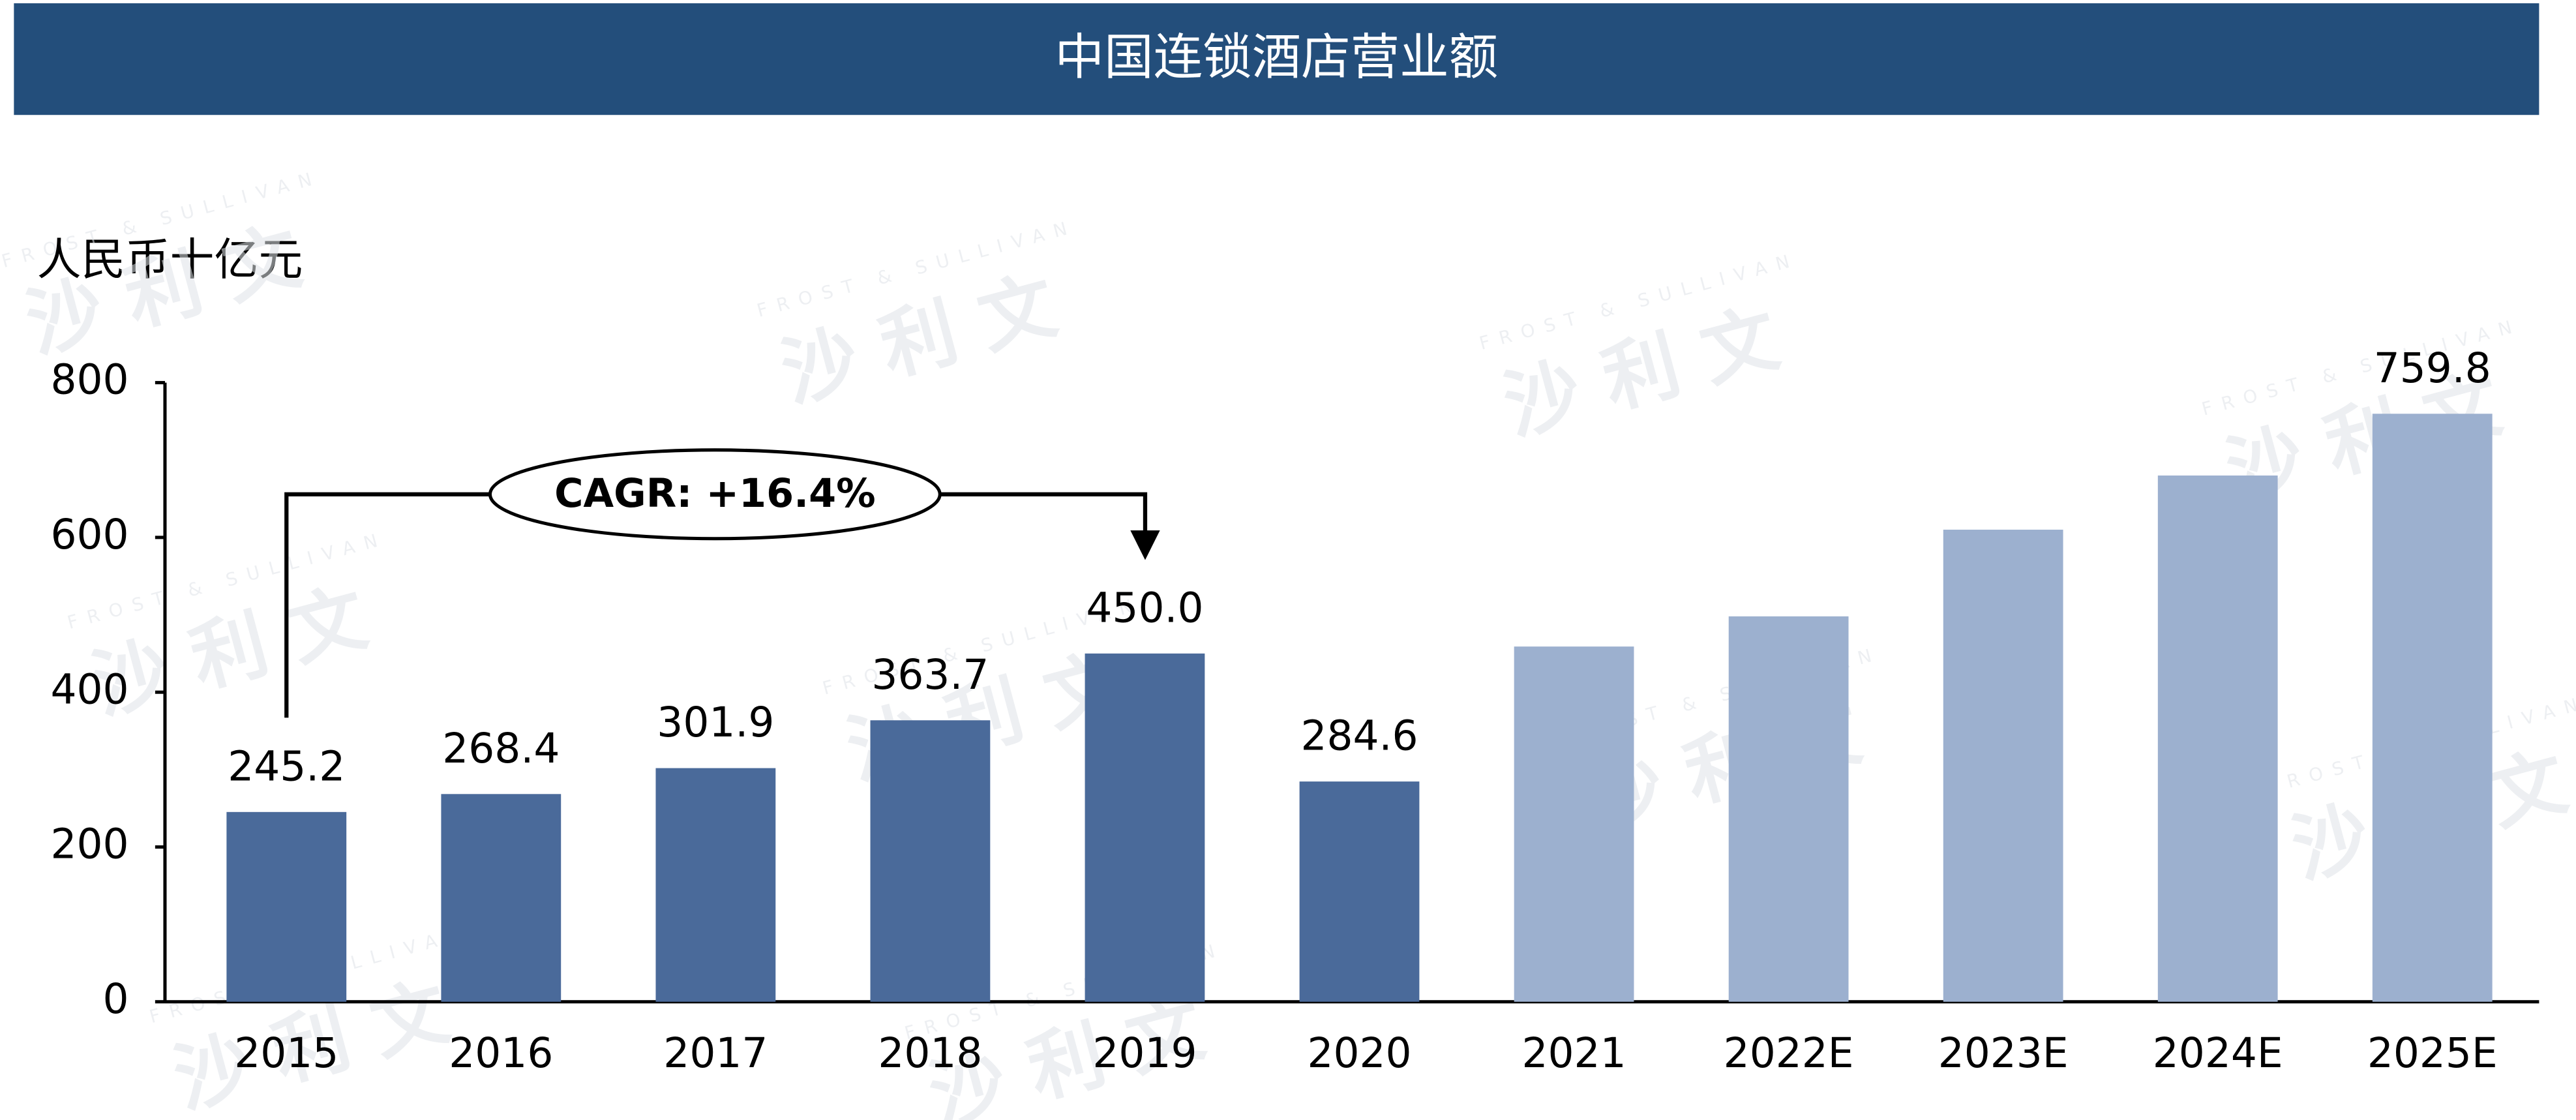 This screenshot has width=2576, height=1120. What do you see at coordinates (722, 583) in the screenshot?
I see `cagr-annotation: CAGR: +16.4%` at bounding box center [722, 583].